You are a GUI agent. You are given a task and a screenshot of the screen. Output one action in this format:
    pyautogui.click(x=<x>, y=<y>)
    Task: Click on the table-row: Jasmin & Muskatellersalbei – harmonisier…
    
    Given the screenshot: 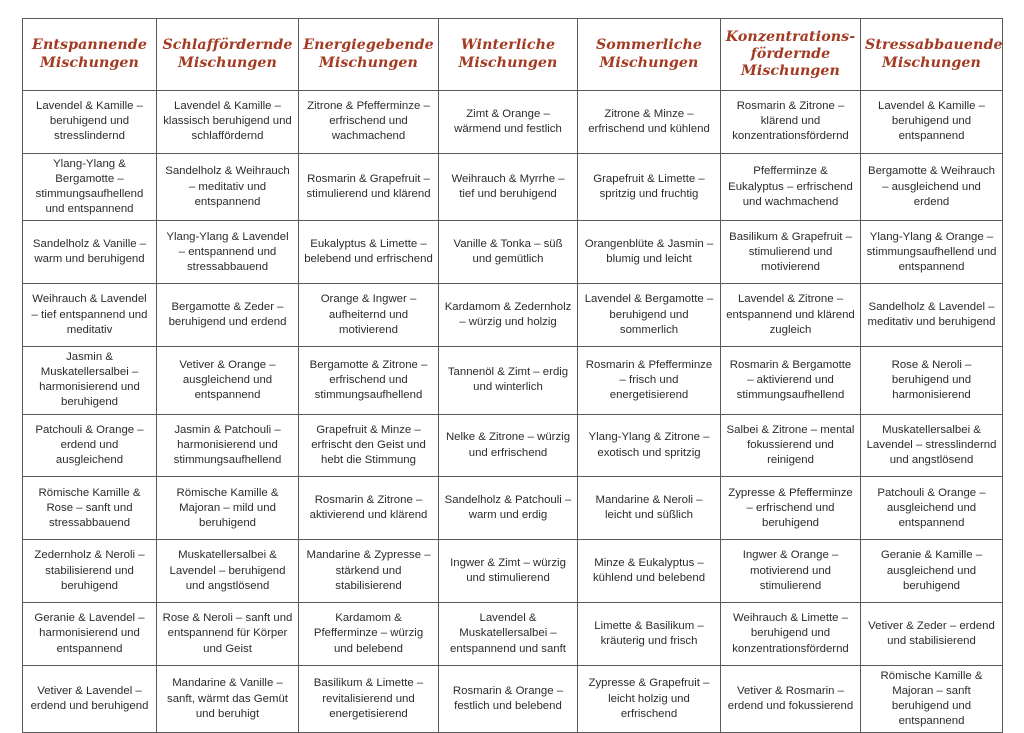 What is the action you would take?
    pyautogui.click(x=512, y=380)
    